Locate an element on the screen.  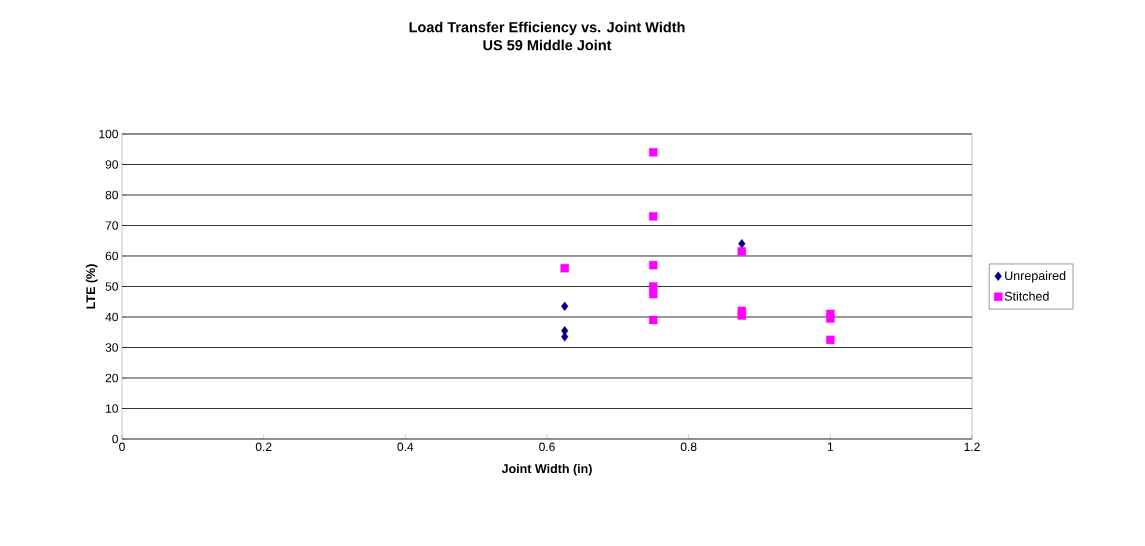
legend-label: Stitched is located at coordinates (1026, 296).